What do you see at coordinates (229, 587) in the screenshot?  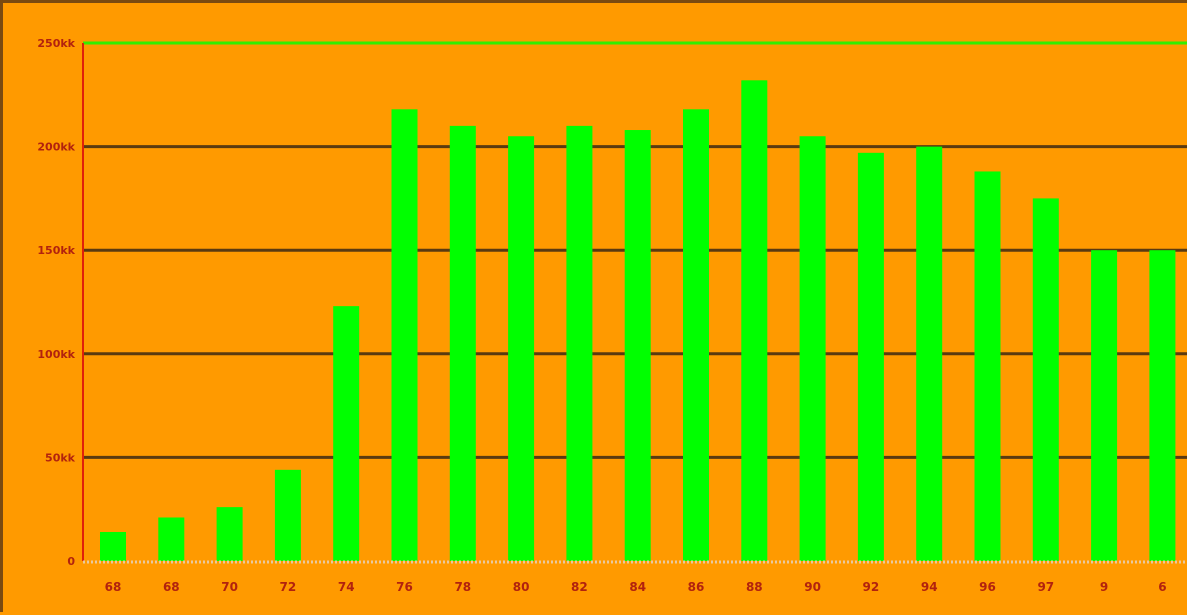 I see `x-tick-label: 70` at bounding box center [229, 587].